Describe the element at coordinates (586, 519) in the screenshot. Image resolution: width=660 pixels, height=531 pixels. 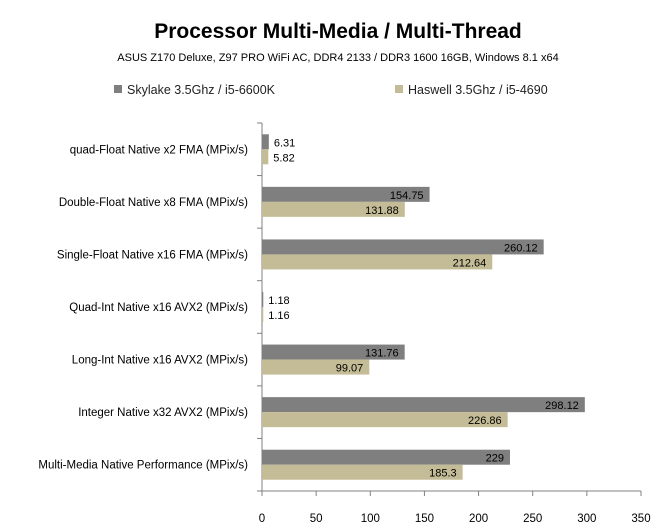
I see `x-tick-label: 300` at that location.